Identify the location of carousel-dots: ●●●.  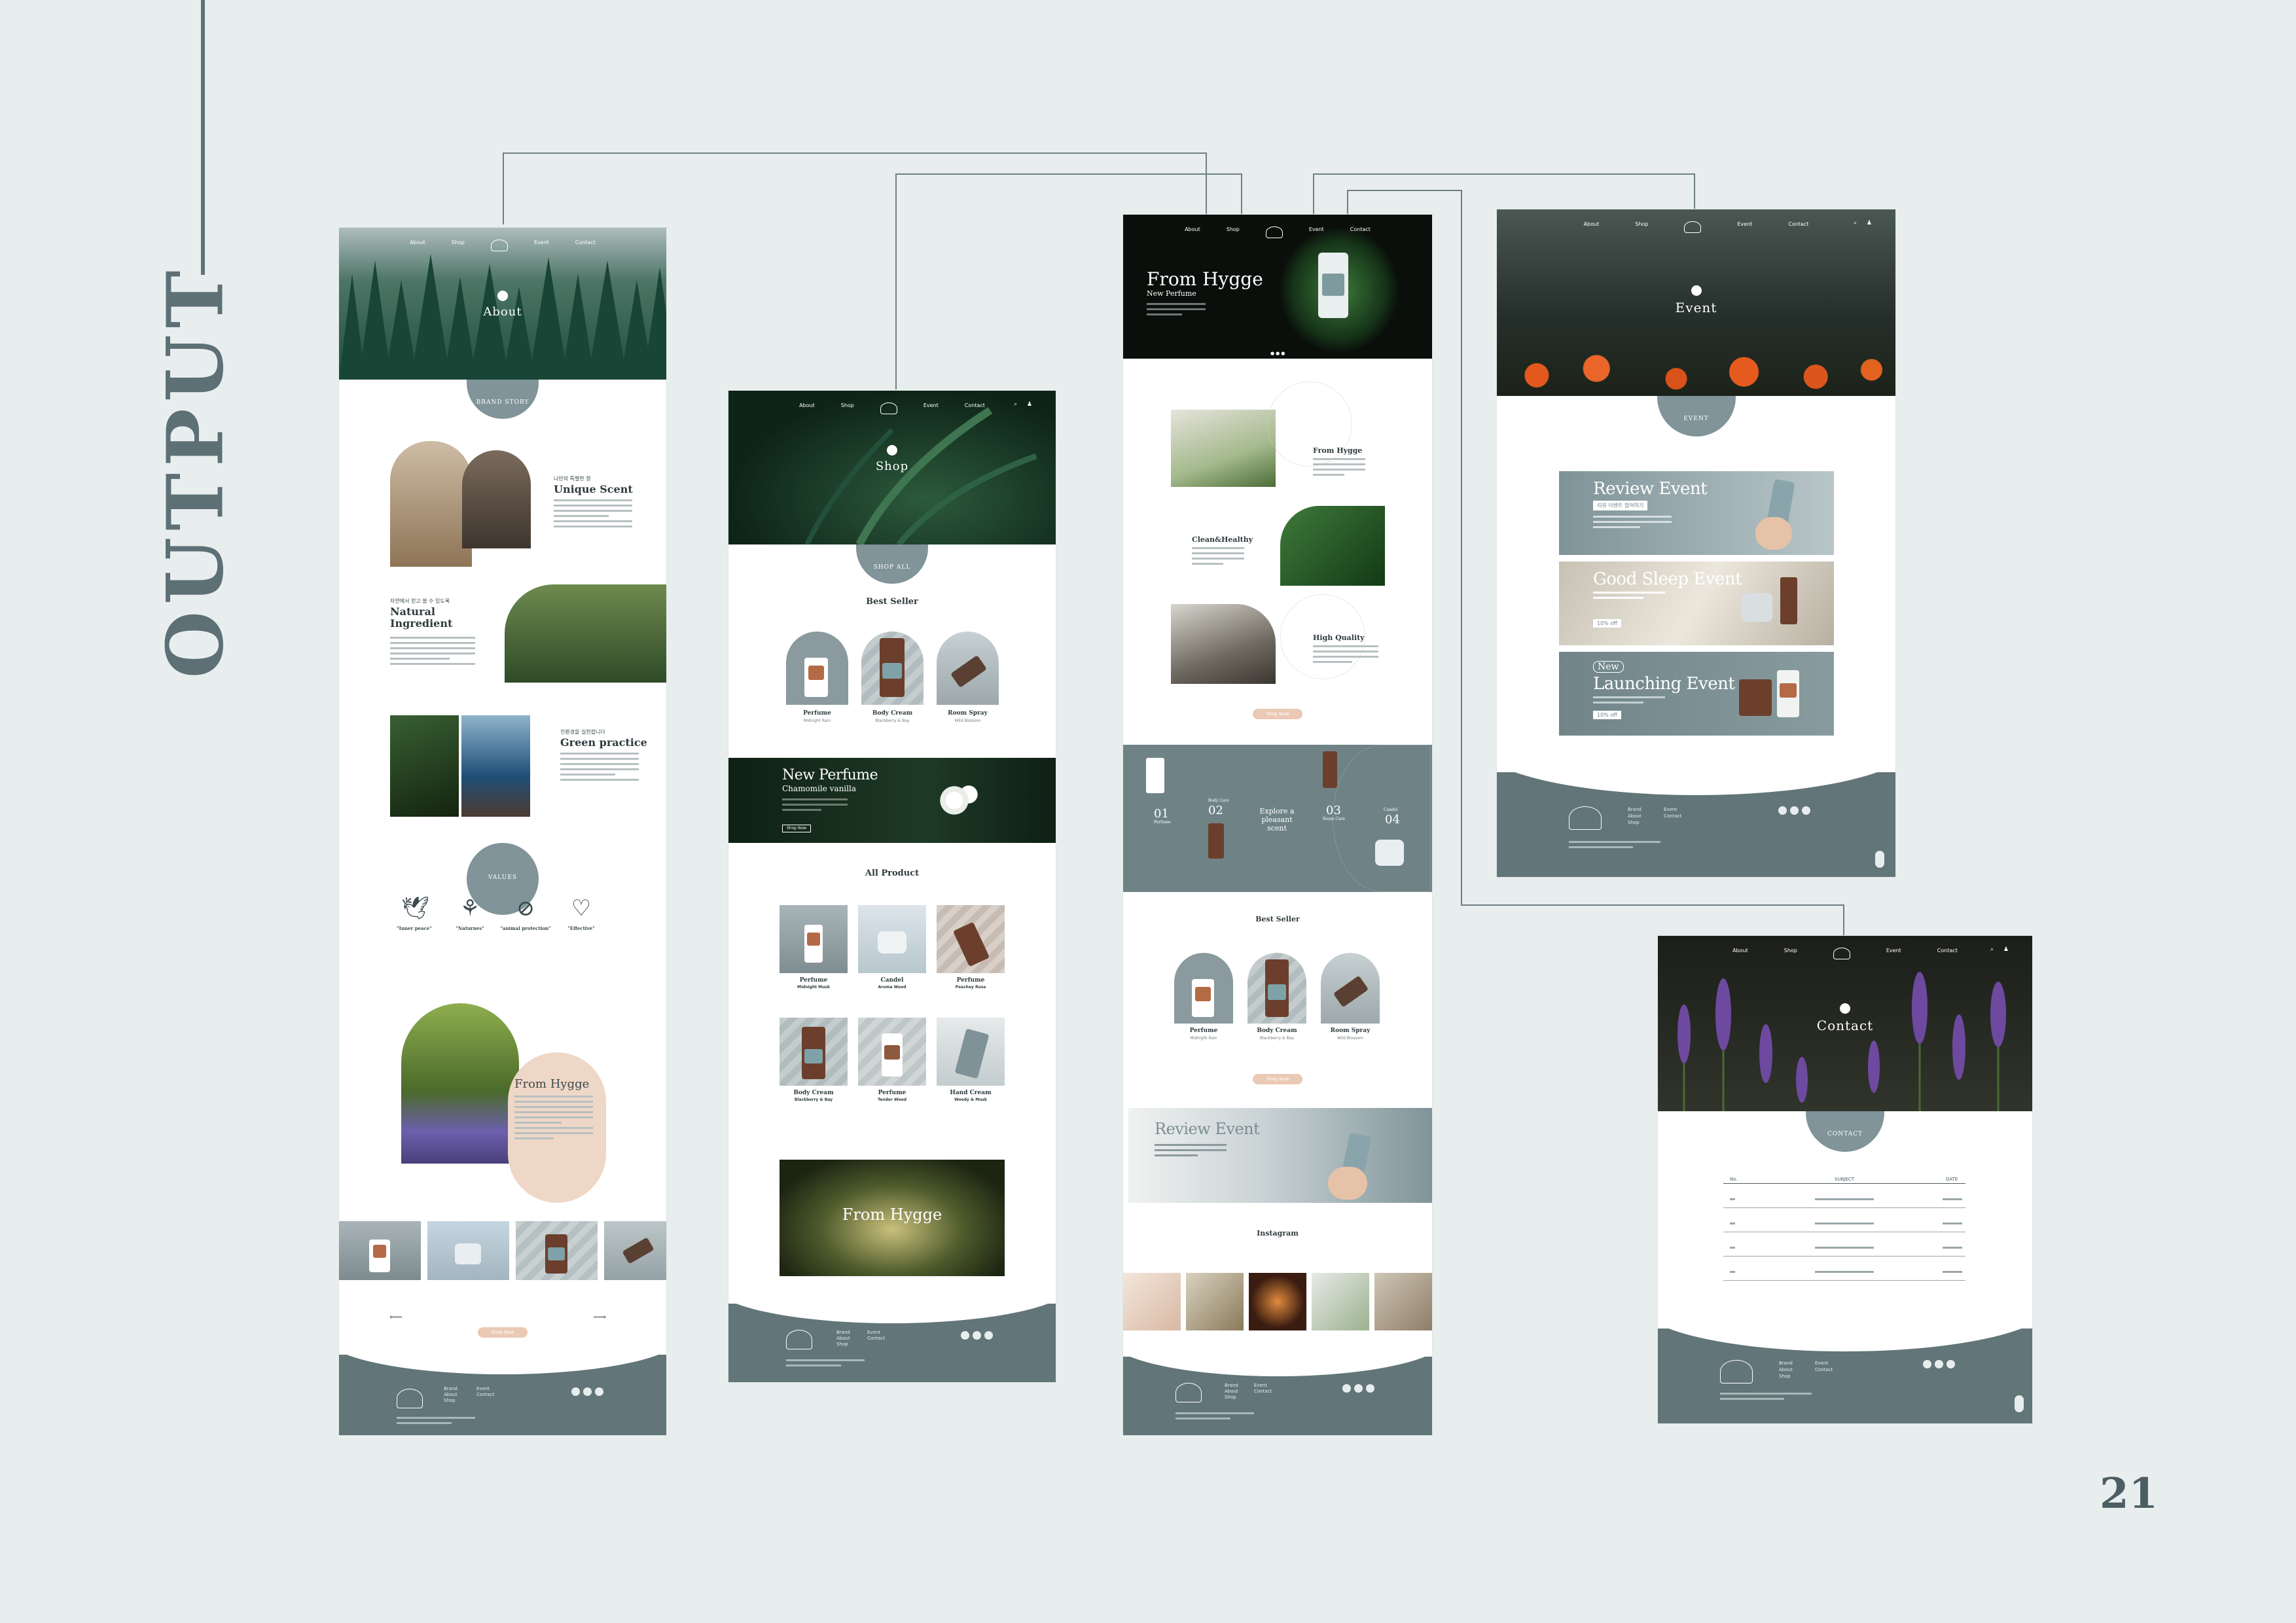
(1278, 353).